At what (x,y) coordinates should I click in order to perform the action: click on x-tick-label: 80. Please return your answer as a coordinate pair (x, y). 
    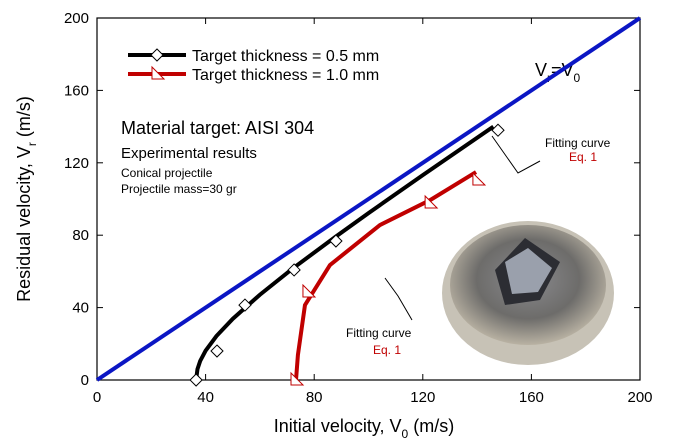
    Looking at the image, I should click on (314, 397).